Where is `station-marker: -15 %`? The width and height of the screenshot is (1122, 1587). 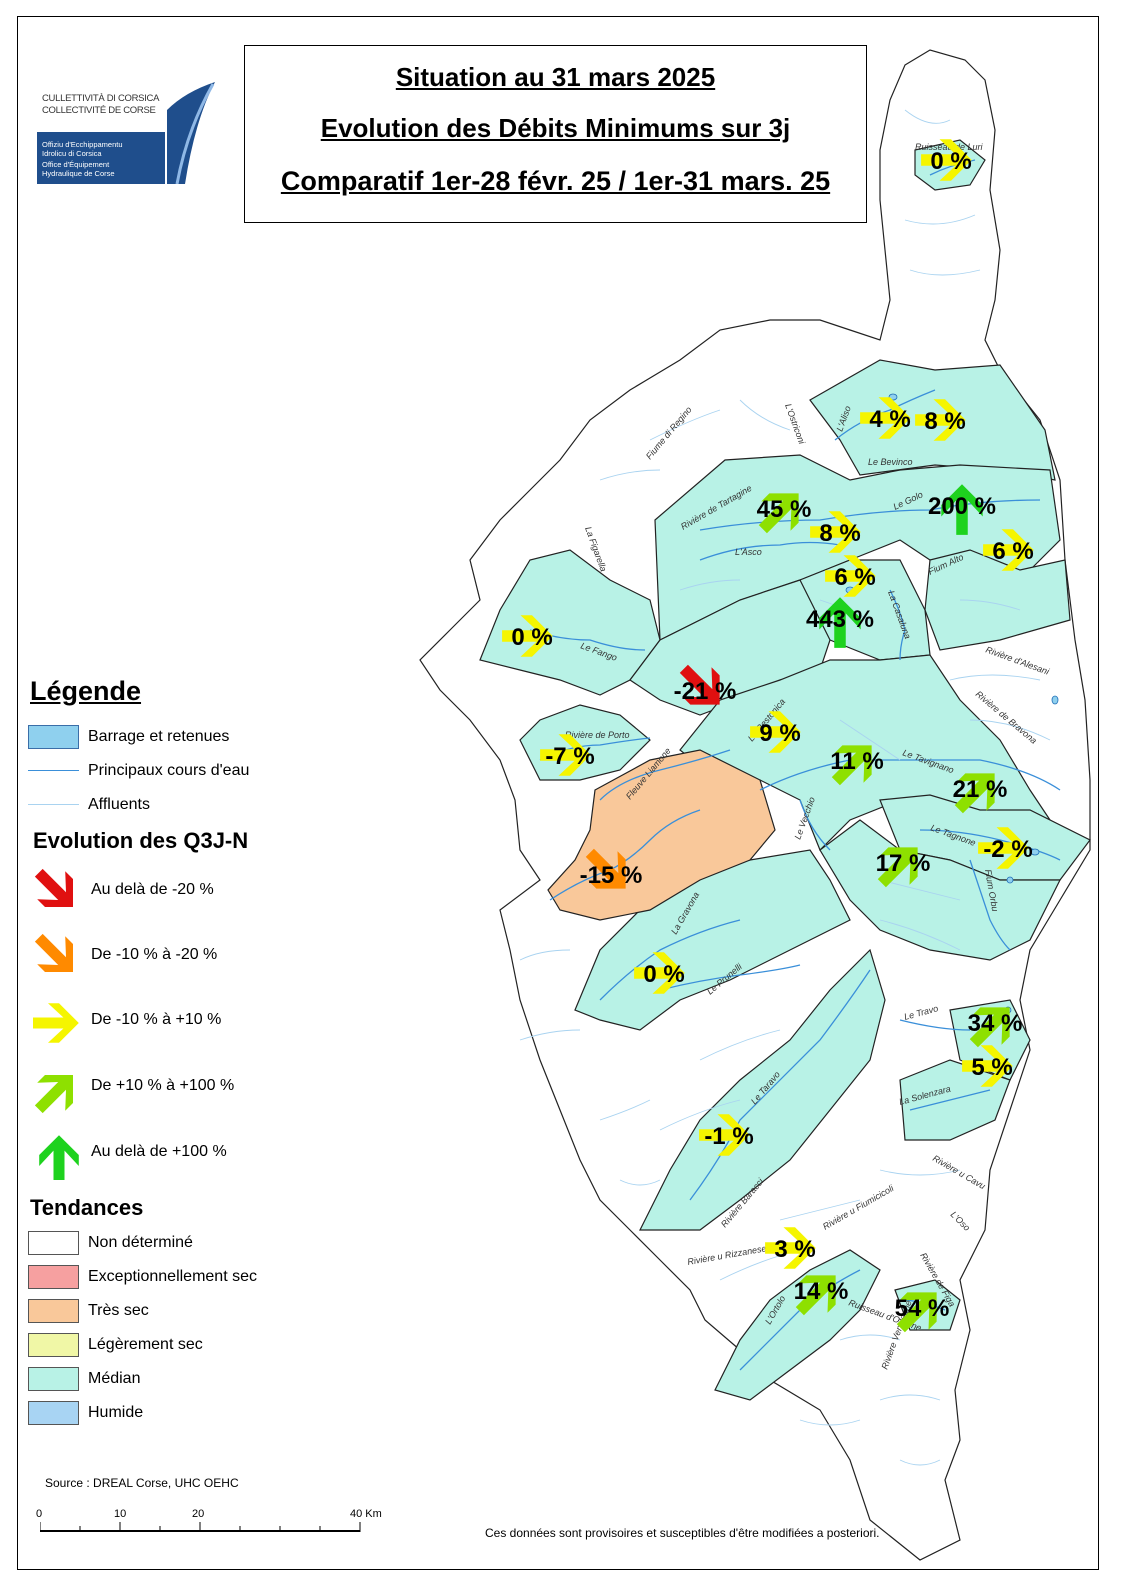 station-marker: -15 % is located at coordinates (609, 871).